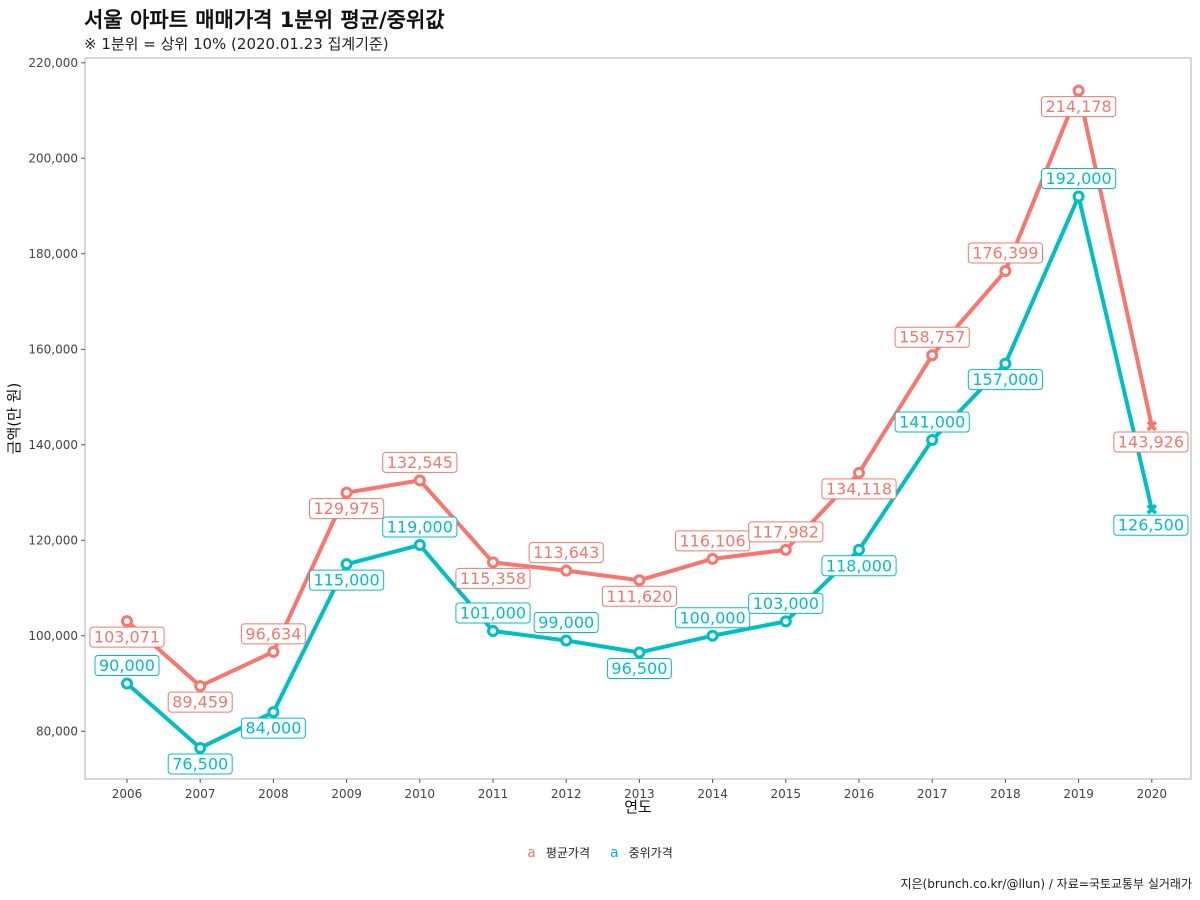 This screenshot has height=900, width=1200. Describe the element at coordinates (53, 254) in the screenshot. I see `y-tick-label: 180,000` at that location.